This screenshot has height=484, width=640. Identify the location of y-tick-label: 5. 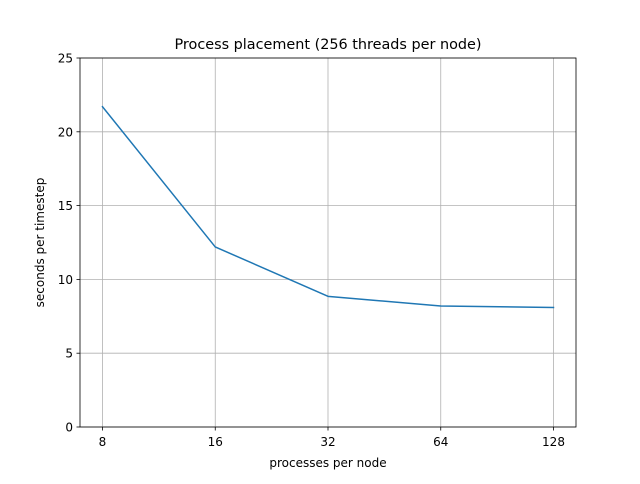
(69, 354).